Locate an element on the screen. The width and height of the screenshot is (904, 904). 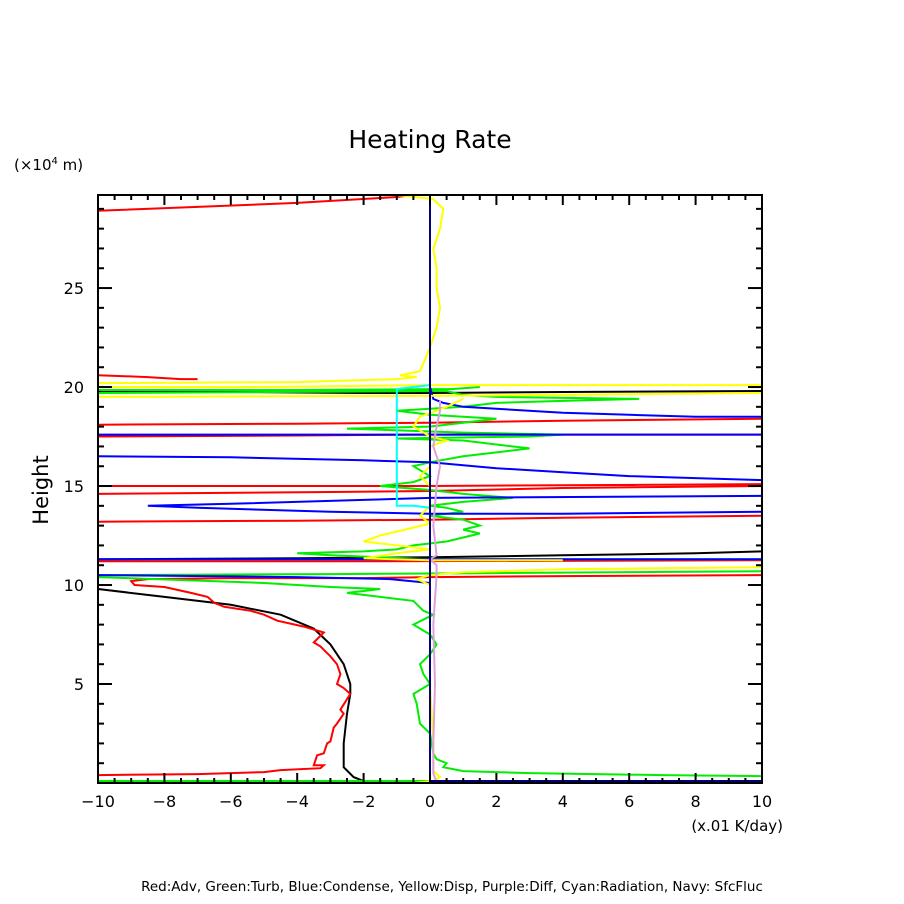
series-radiation is located at coordinates (413, 446).